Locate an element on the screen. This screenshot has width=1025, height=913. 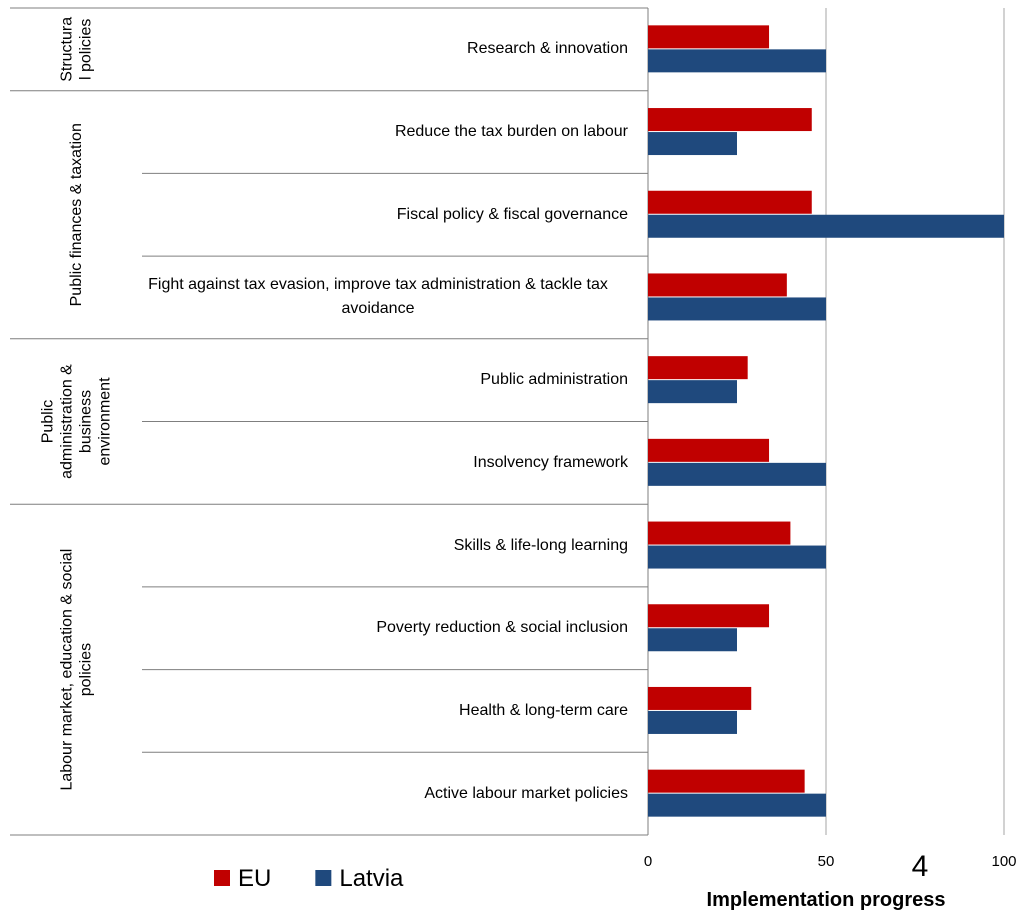
category-label: Health & long-term care is located at coordinates (378, 711).